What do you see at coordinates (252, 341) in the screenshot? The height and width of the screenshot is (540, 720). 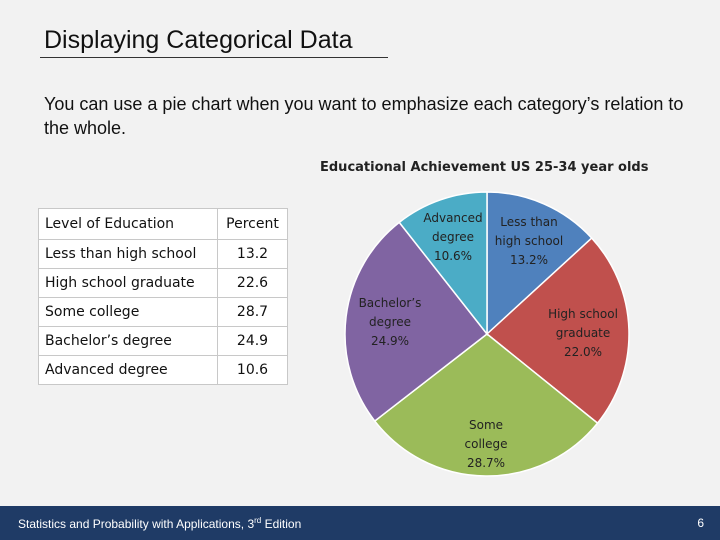 I see `table-cell-percent: 24.9` at bounding box center [252, 341].